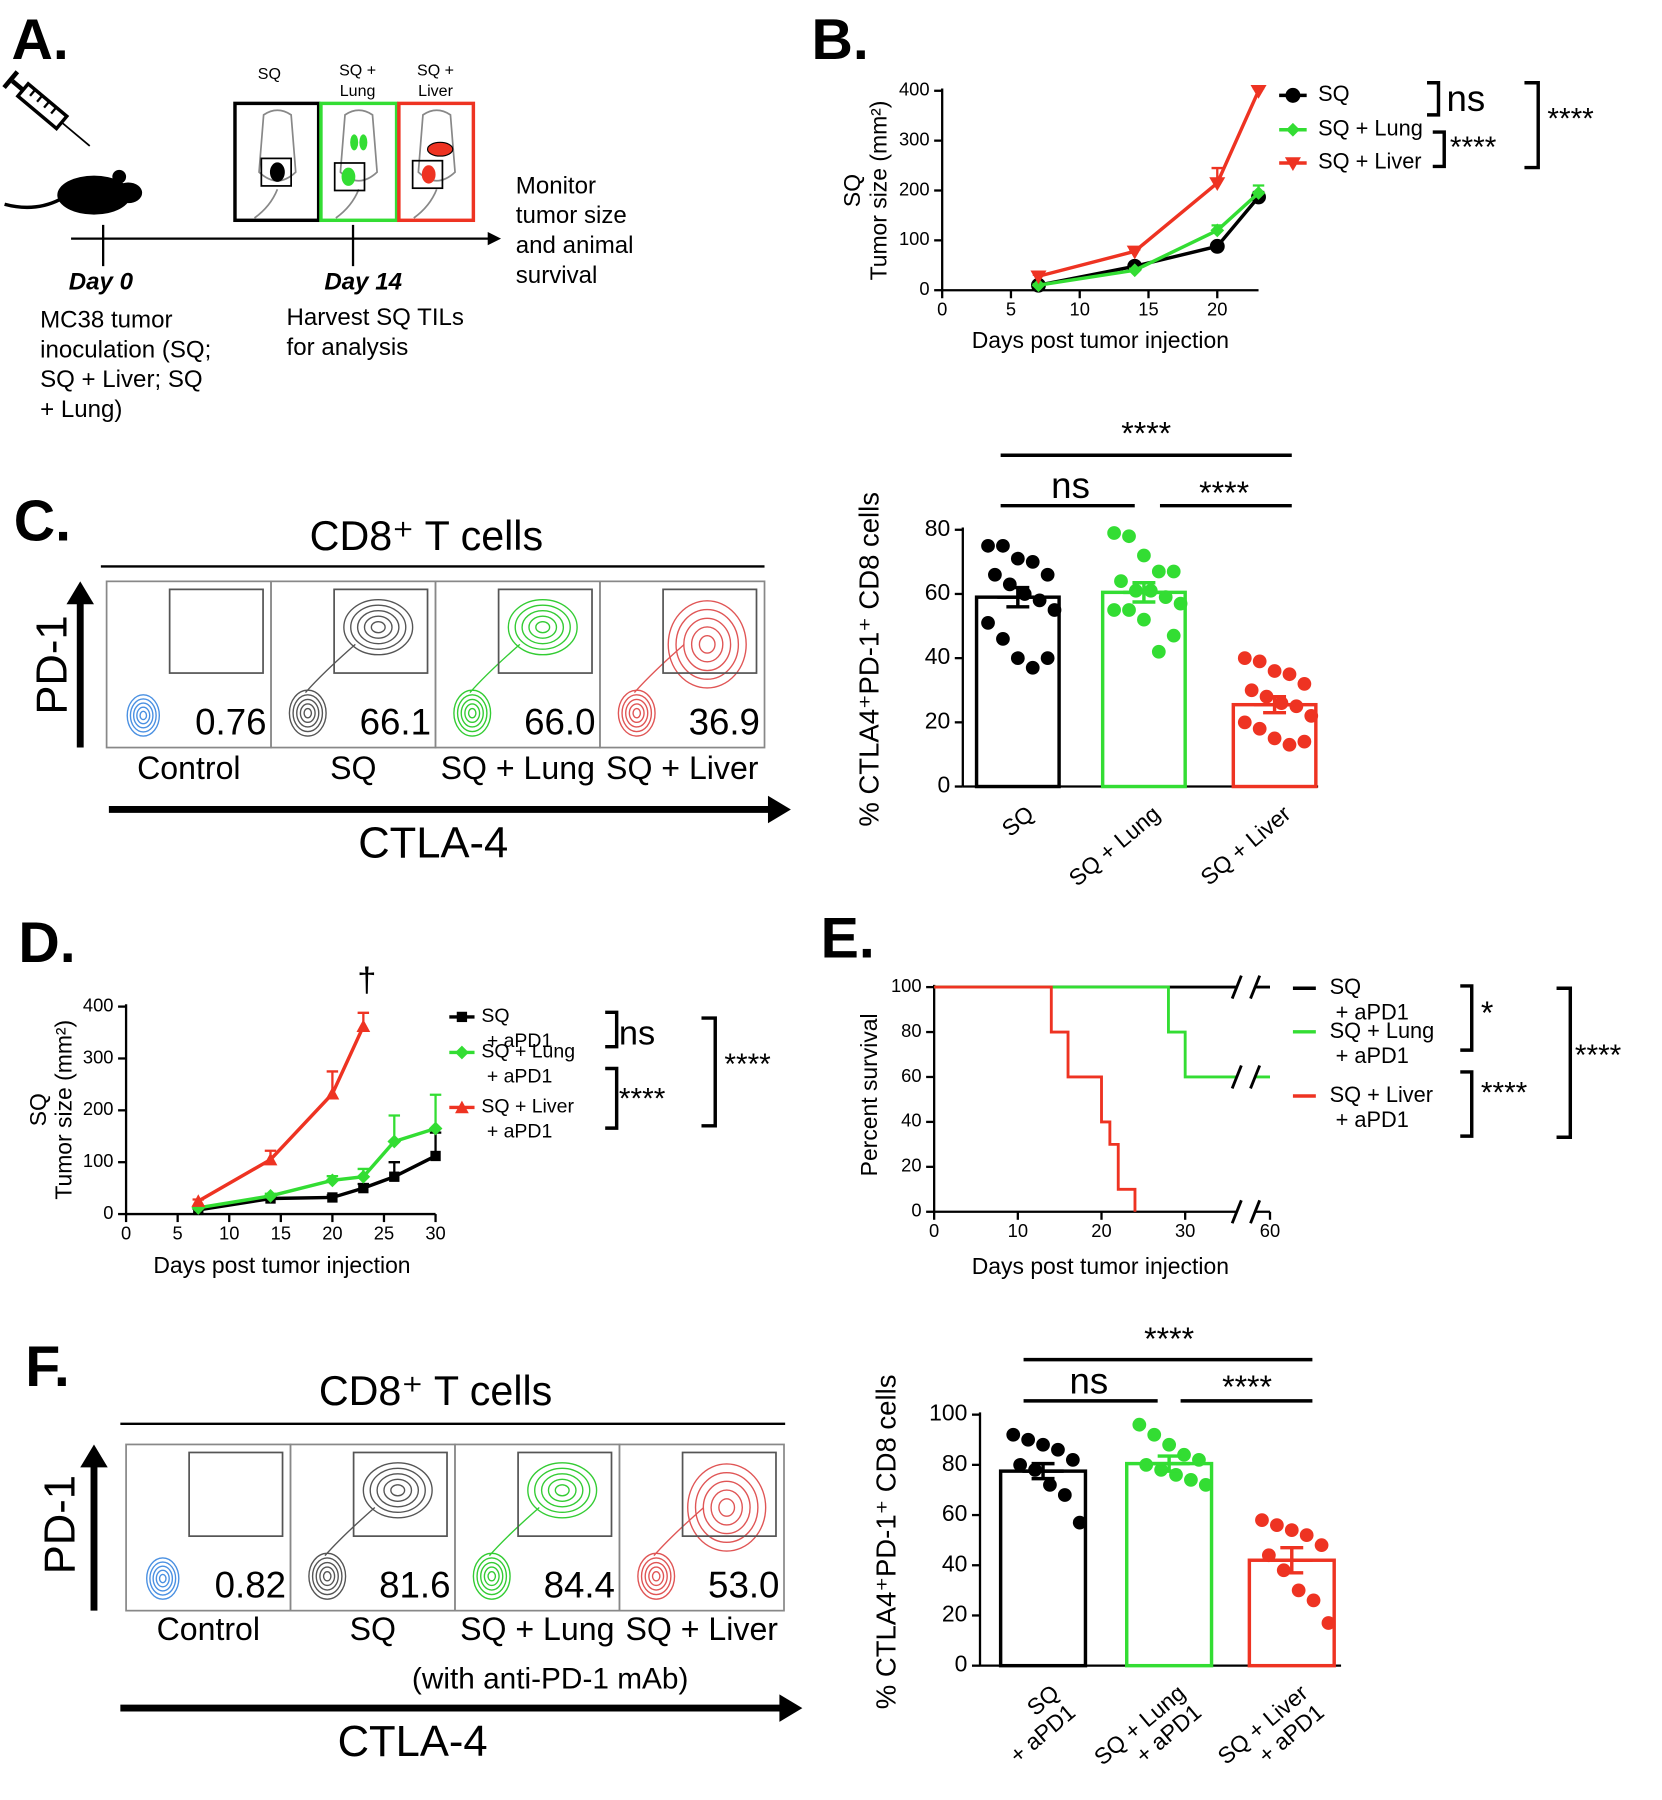 This screenshot has height=1800, width=1662. What do you see at coordinates (527, 1107) in the screenshot?
I see `text-line: SQ + Liver` at bounding box center [527, 1107].